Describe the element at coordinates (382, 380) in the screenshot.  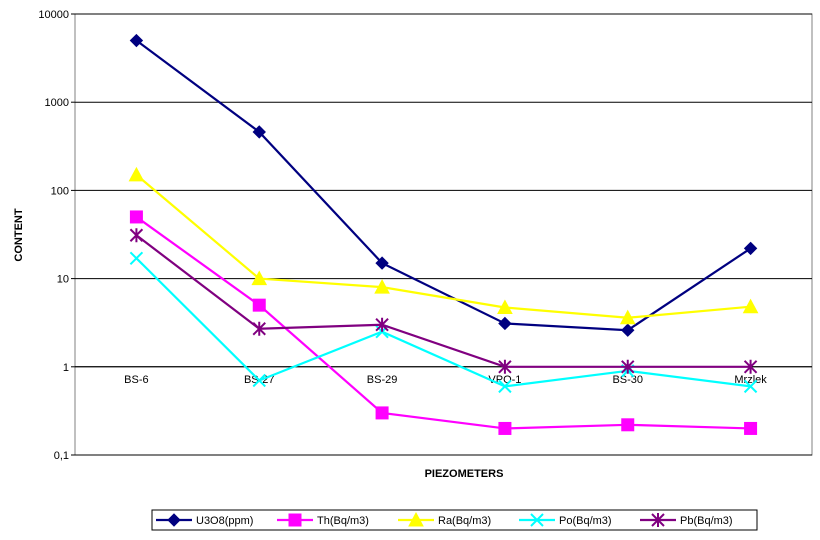
I see `x-tick-label: BS-29` at that location.